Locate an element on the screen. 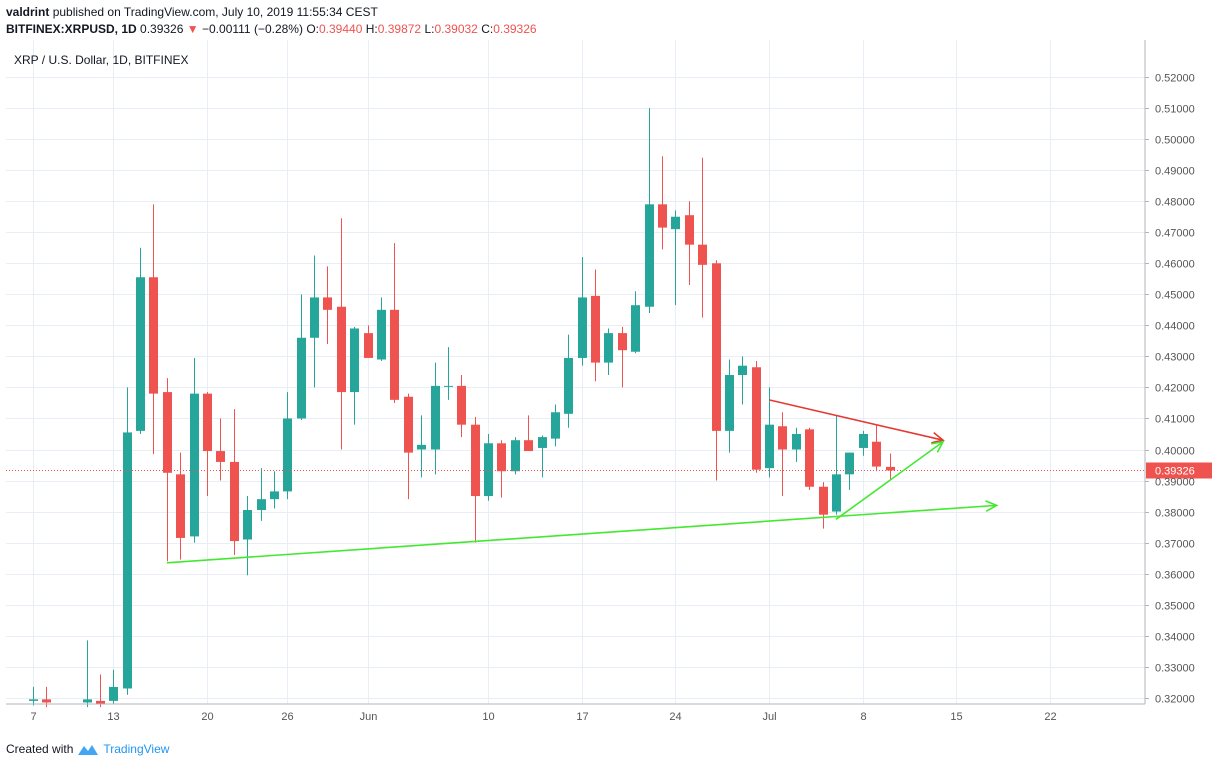  y-tick-label: 0.40000 is located at coordinates (1175, 452).